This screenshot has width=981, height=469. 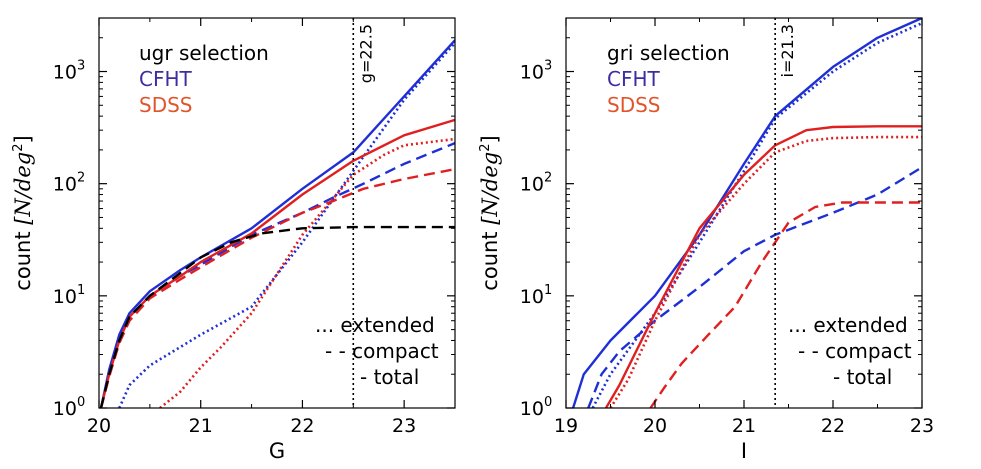 I want to click on threshold-label: g=22.5, so click(x=365, y=53).